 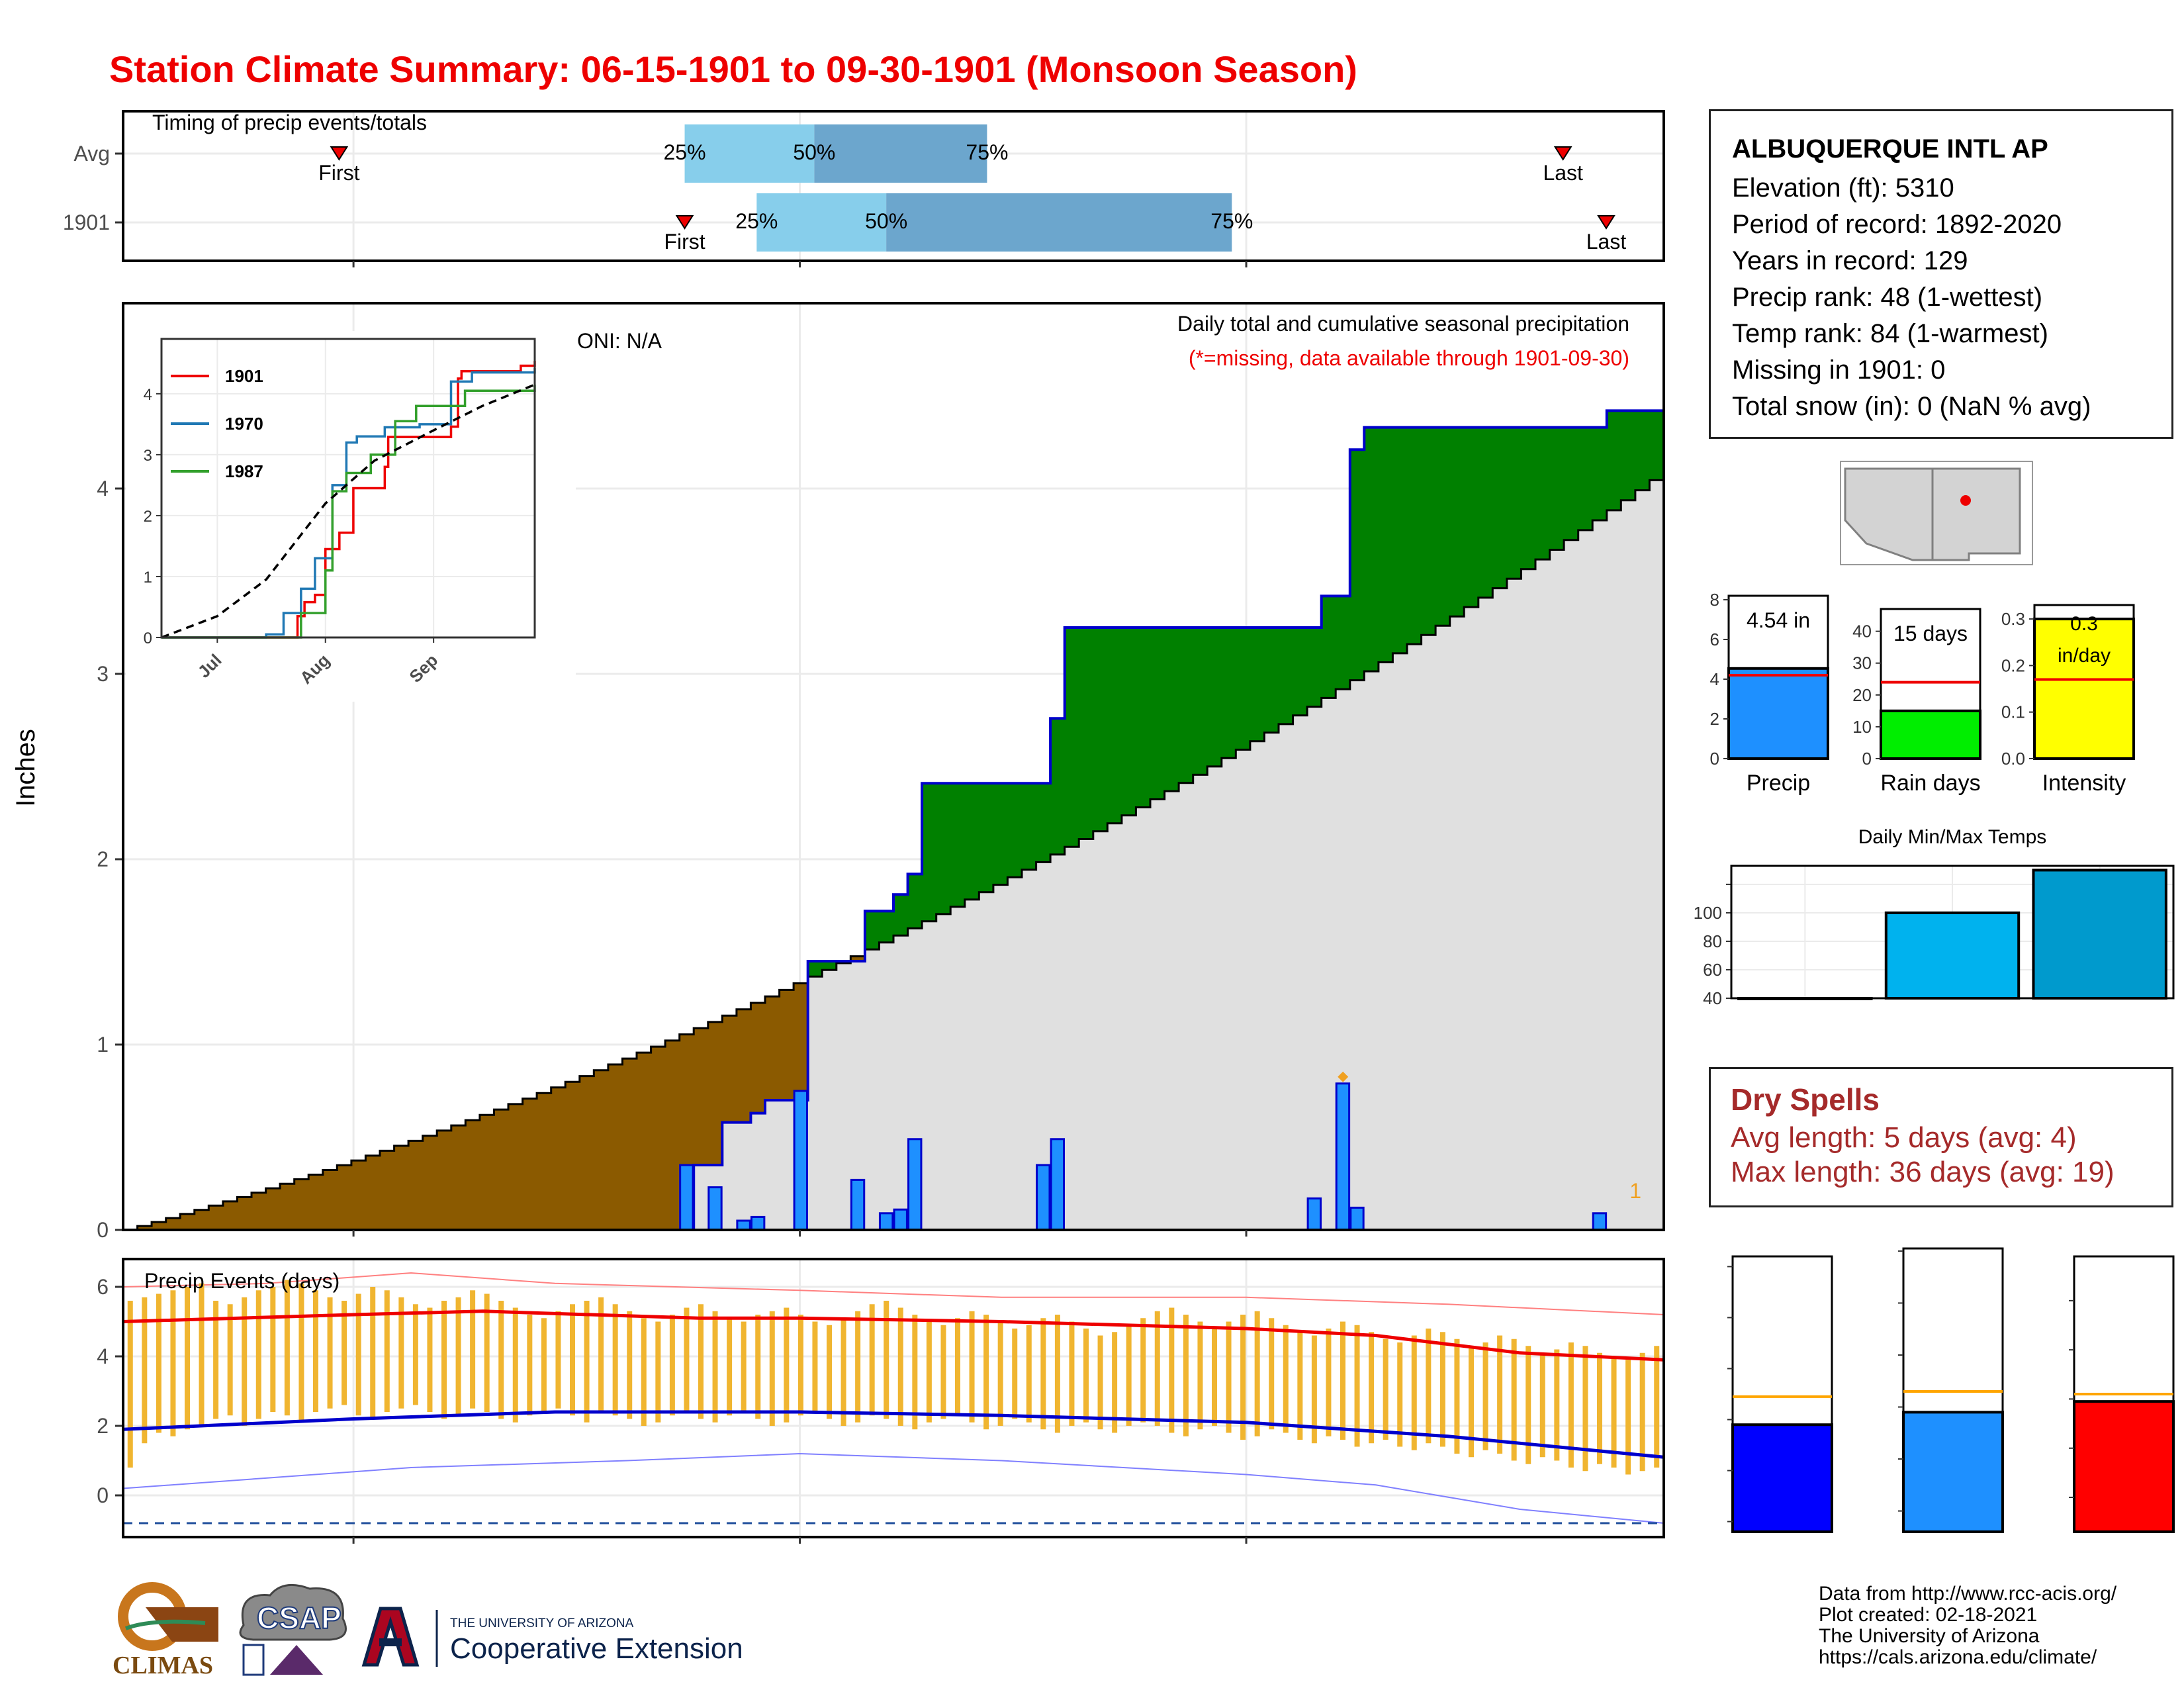 What do you see at coordinates (1934, 917) in the screenshot?
I see `precip-events-panel: Daily Min/Max Temps 40 60 80 100` at bounding box center [1934, 917].